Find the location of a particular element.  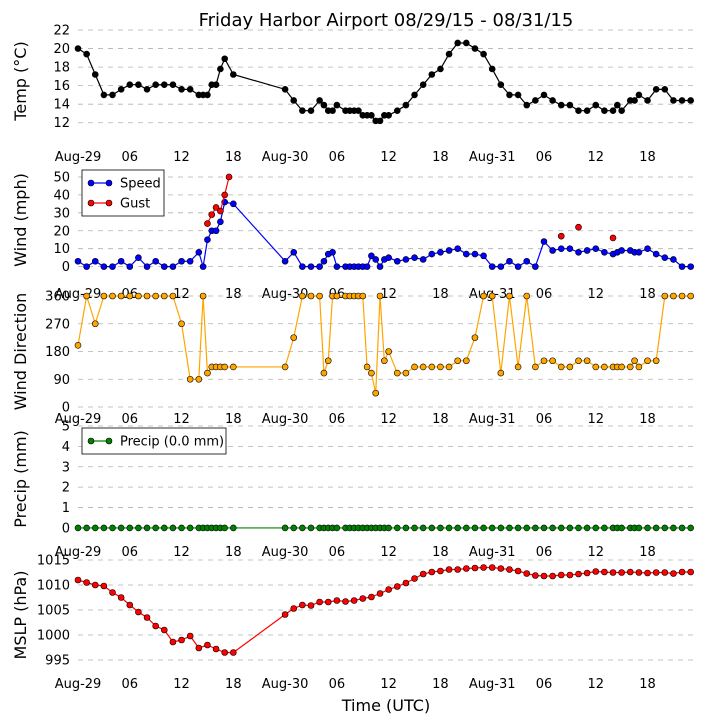

wind-y-tick-label: 0 is located at coordinates (66, 267).